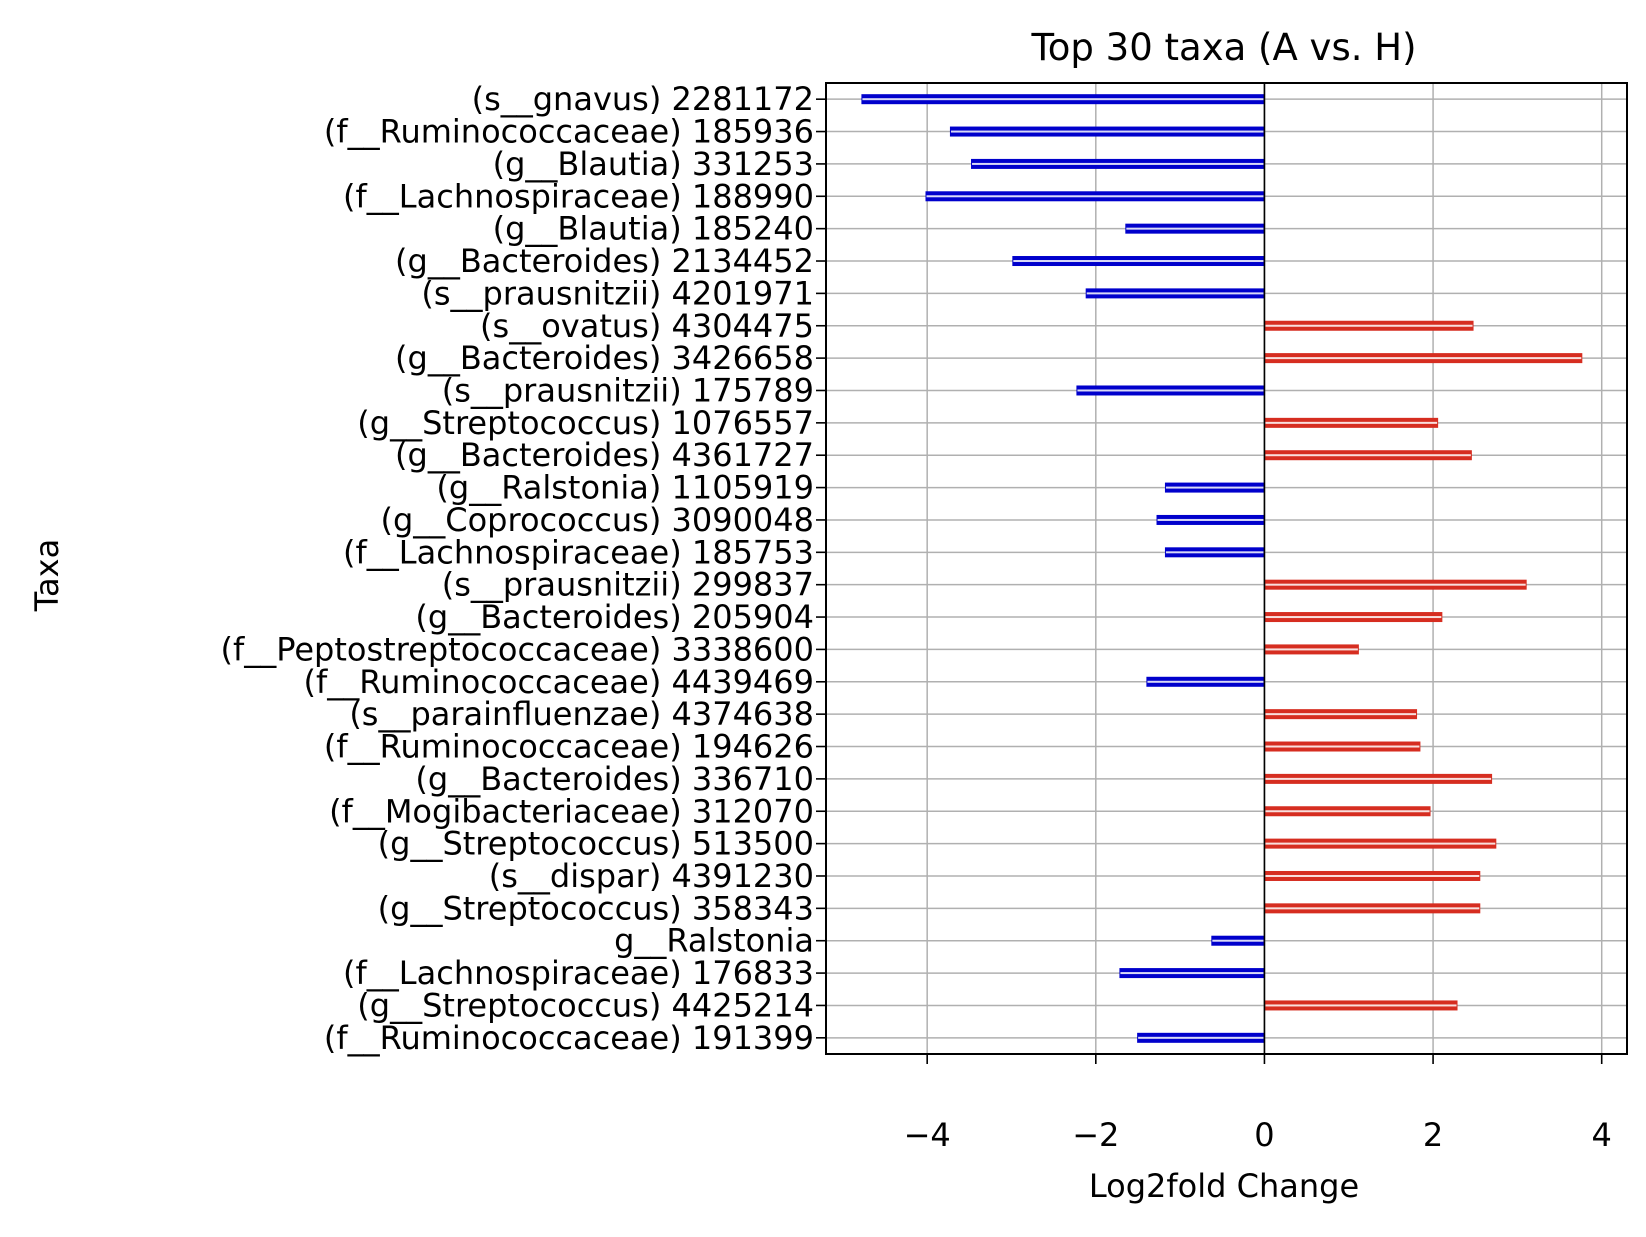 This screenshot has height=1237, width=1646. I want to click on taxon-id: 194626, so click(753, 747).